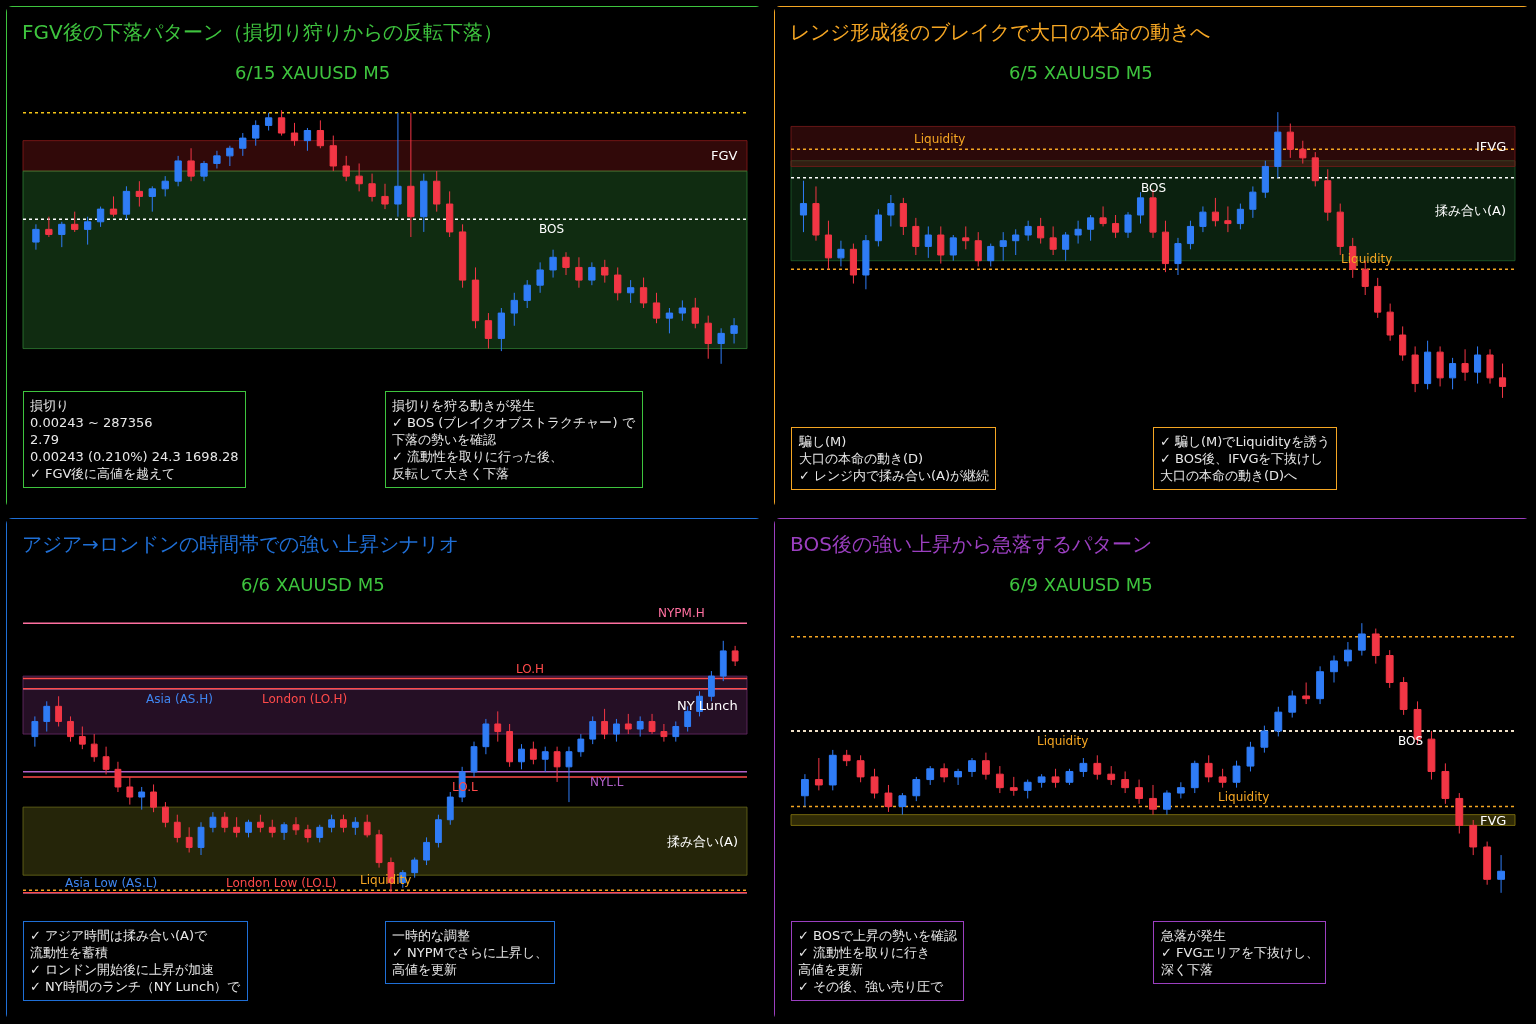 The height and width of the screenshot is (1024, 1536). What do you see at coordinates (514, 422) in the screenshot?
I see `text: ✓ BOS (ブレイクオブストラクチャー) で` at bounding box center [514, 422].